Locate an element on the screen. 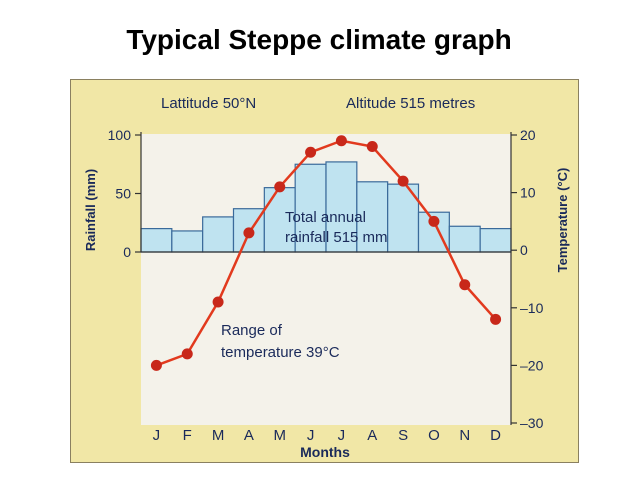  temperature-range-annotation-line2: temperature 39°C is located at coordinates (280, 352).